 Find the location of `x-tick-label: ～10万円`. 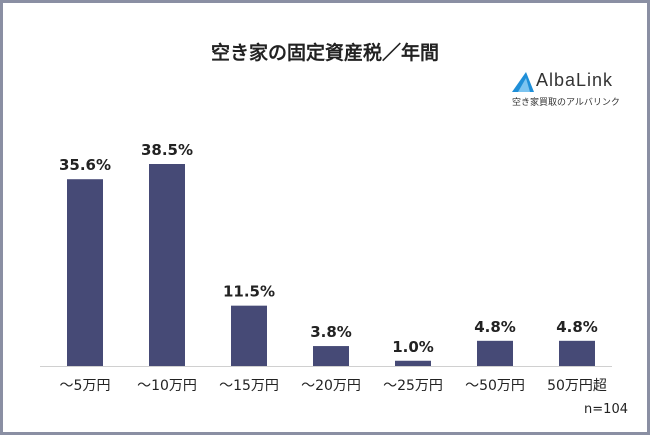

x-tick-label: ～10万円 is located at coordinates (167, 386).